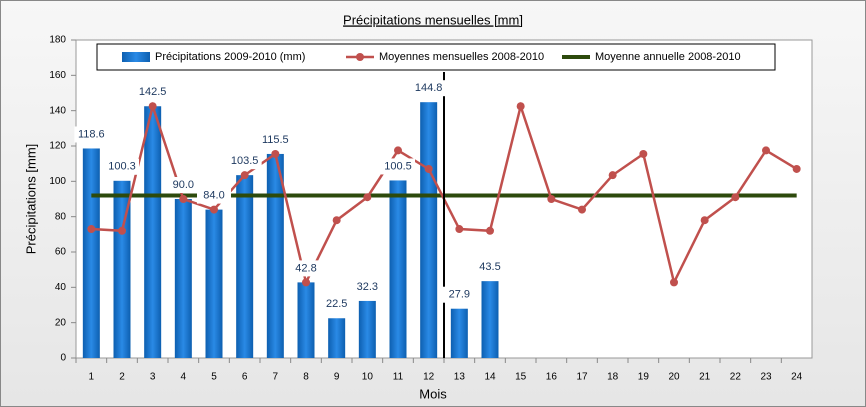 The width and height of the screenshot is (866, 407). Describe the element at coordinates (582, 377) in the screenshot. I see `x-tick-label: 17` at that location.